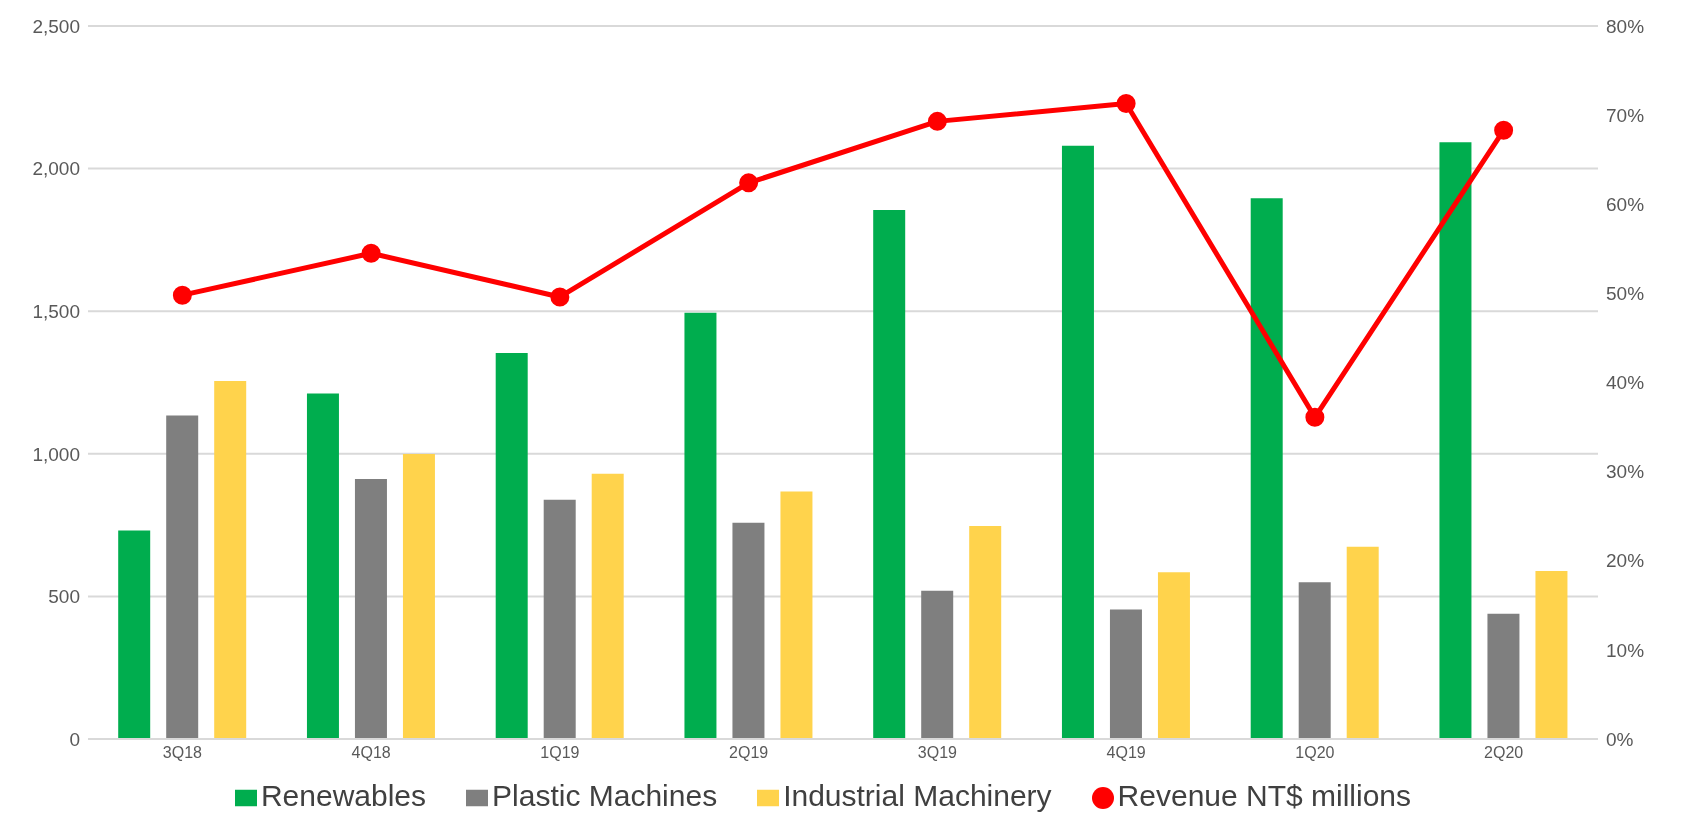  What do you see at coordinates (1625, 294) in the screenshot?
I see `y2-tick-label: 50%` at bounding box center [1625, 294].